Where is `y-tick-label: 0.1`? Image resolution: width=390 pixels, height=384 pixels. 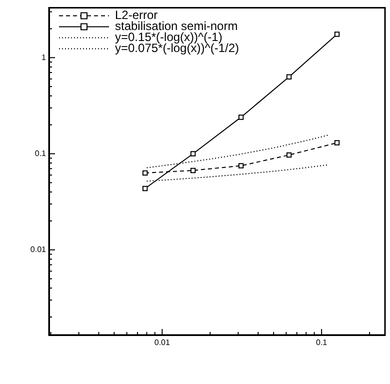
y-tick-label: 0.1 is located at coordinates (40, 153).